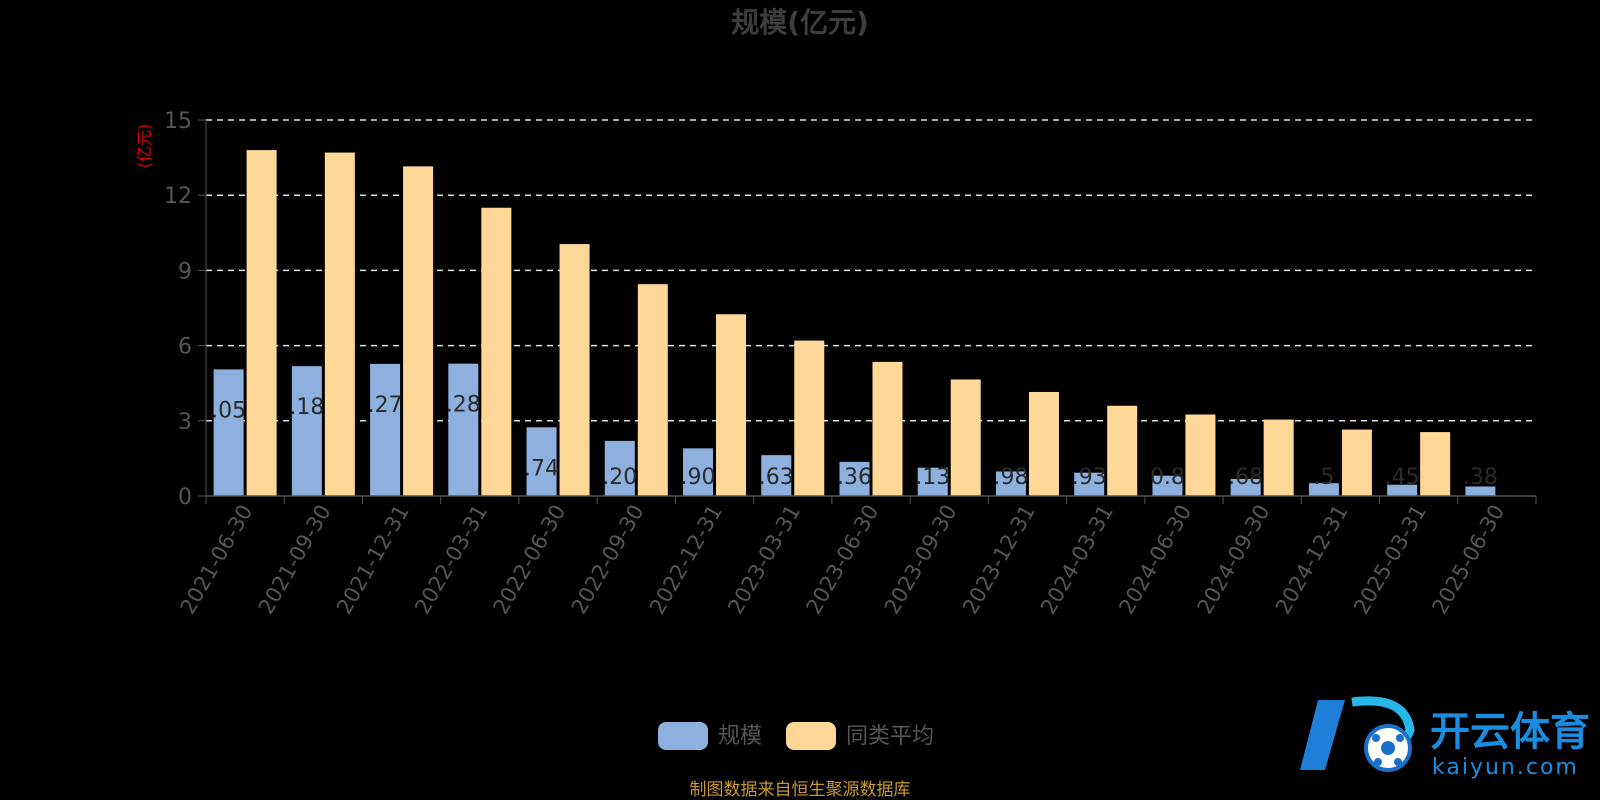 The image size is (1600, 800). What do you see at coordinates (178, 121) in the screenshot?
I see `y-tick-label: 15` at bounding box center [178, 121].